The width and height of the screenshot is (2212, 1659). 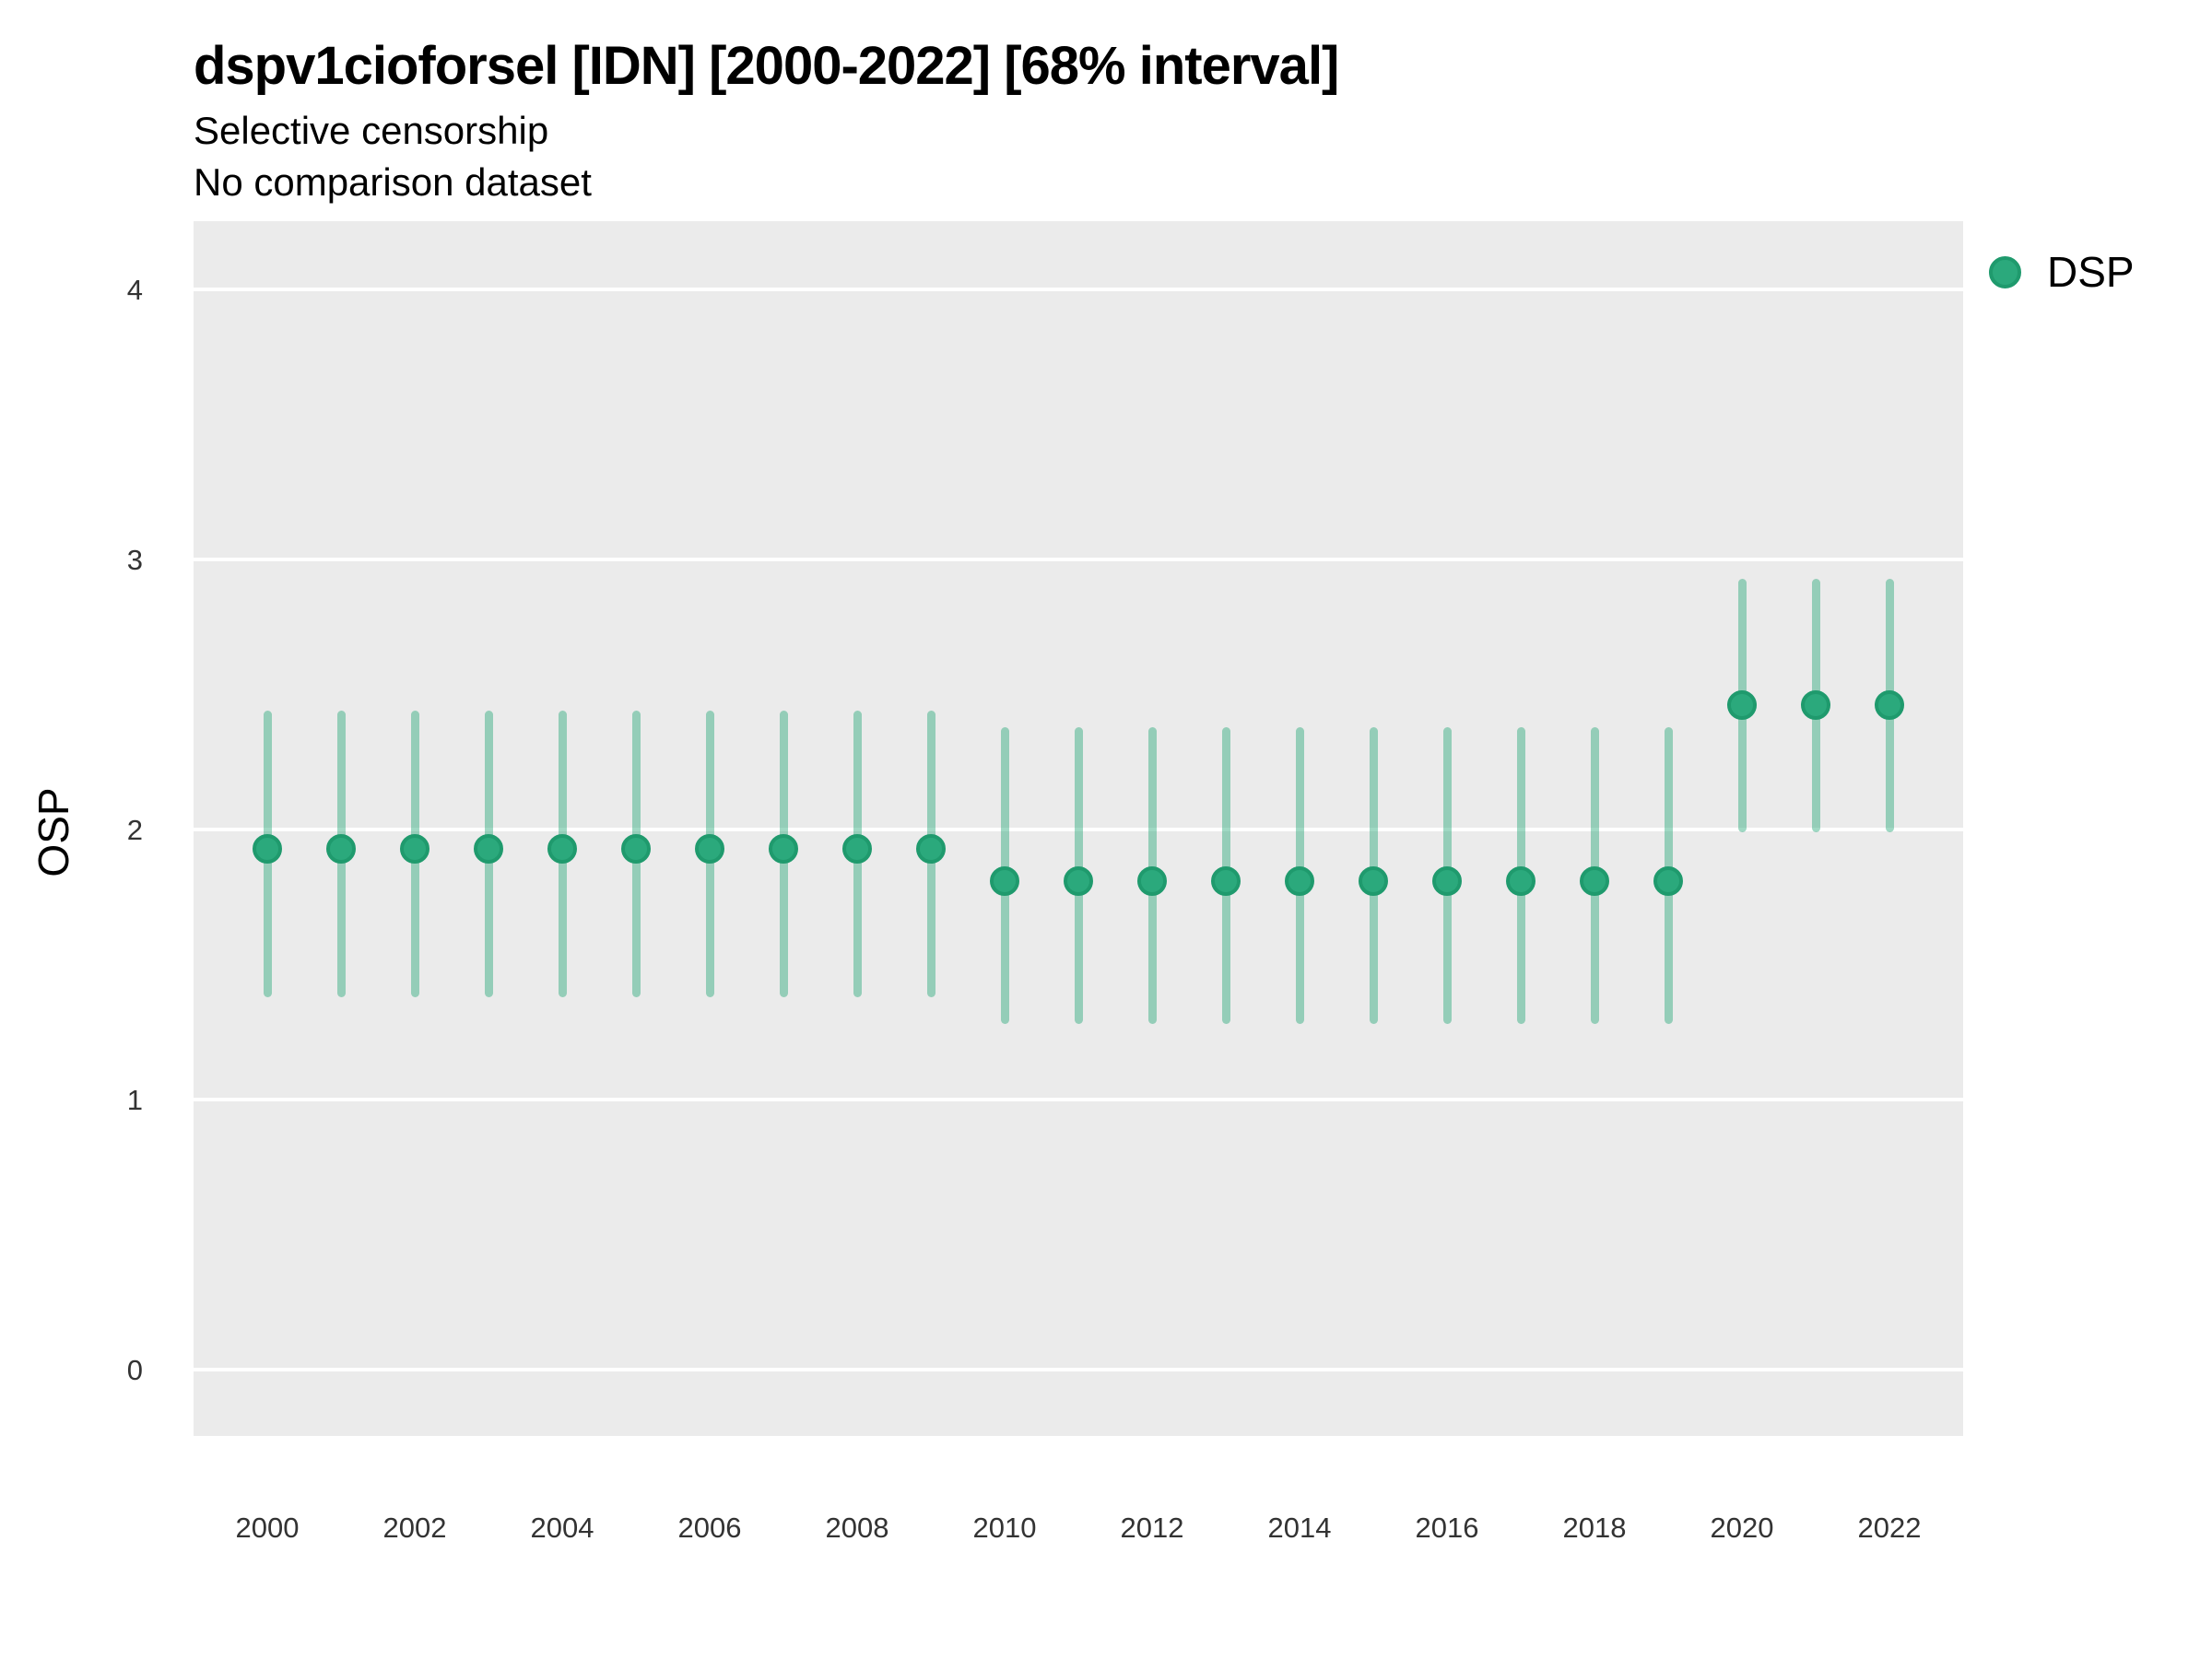 I want to click on y-tick-label-0: 0, so click(x=134, y=1370).